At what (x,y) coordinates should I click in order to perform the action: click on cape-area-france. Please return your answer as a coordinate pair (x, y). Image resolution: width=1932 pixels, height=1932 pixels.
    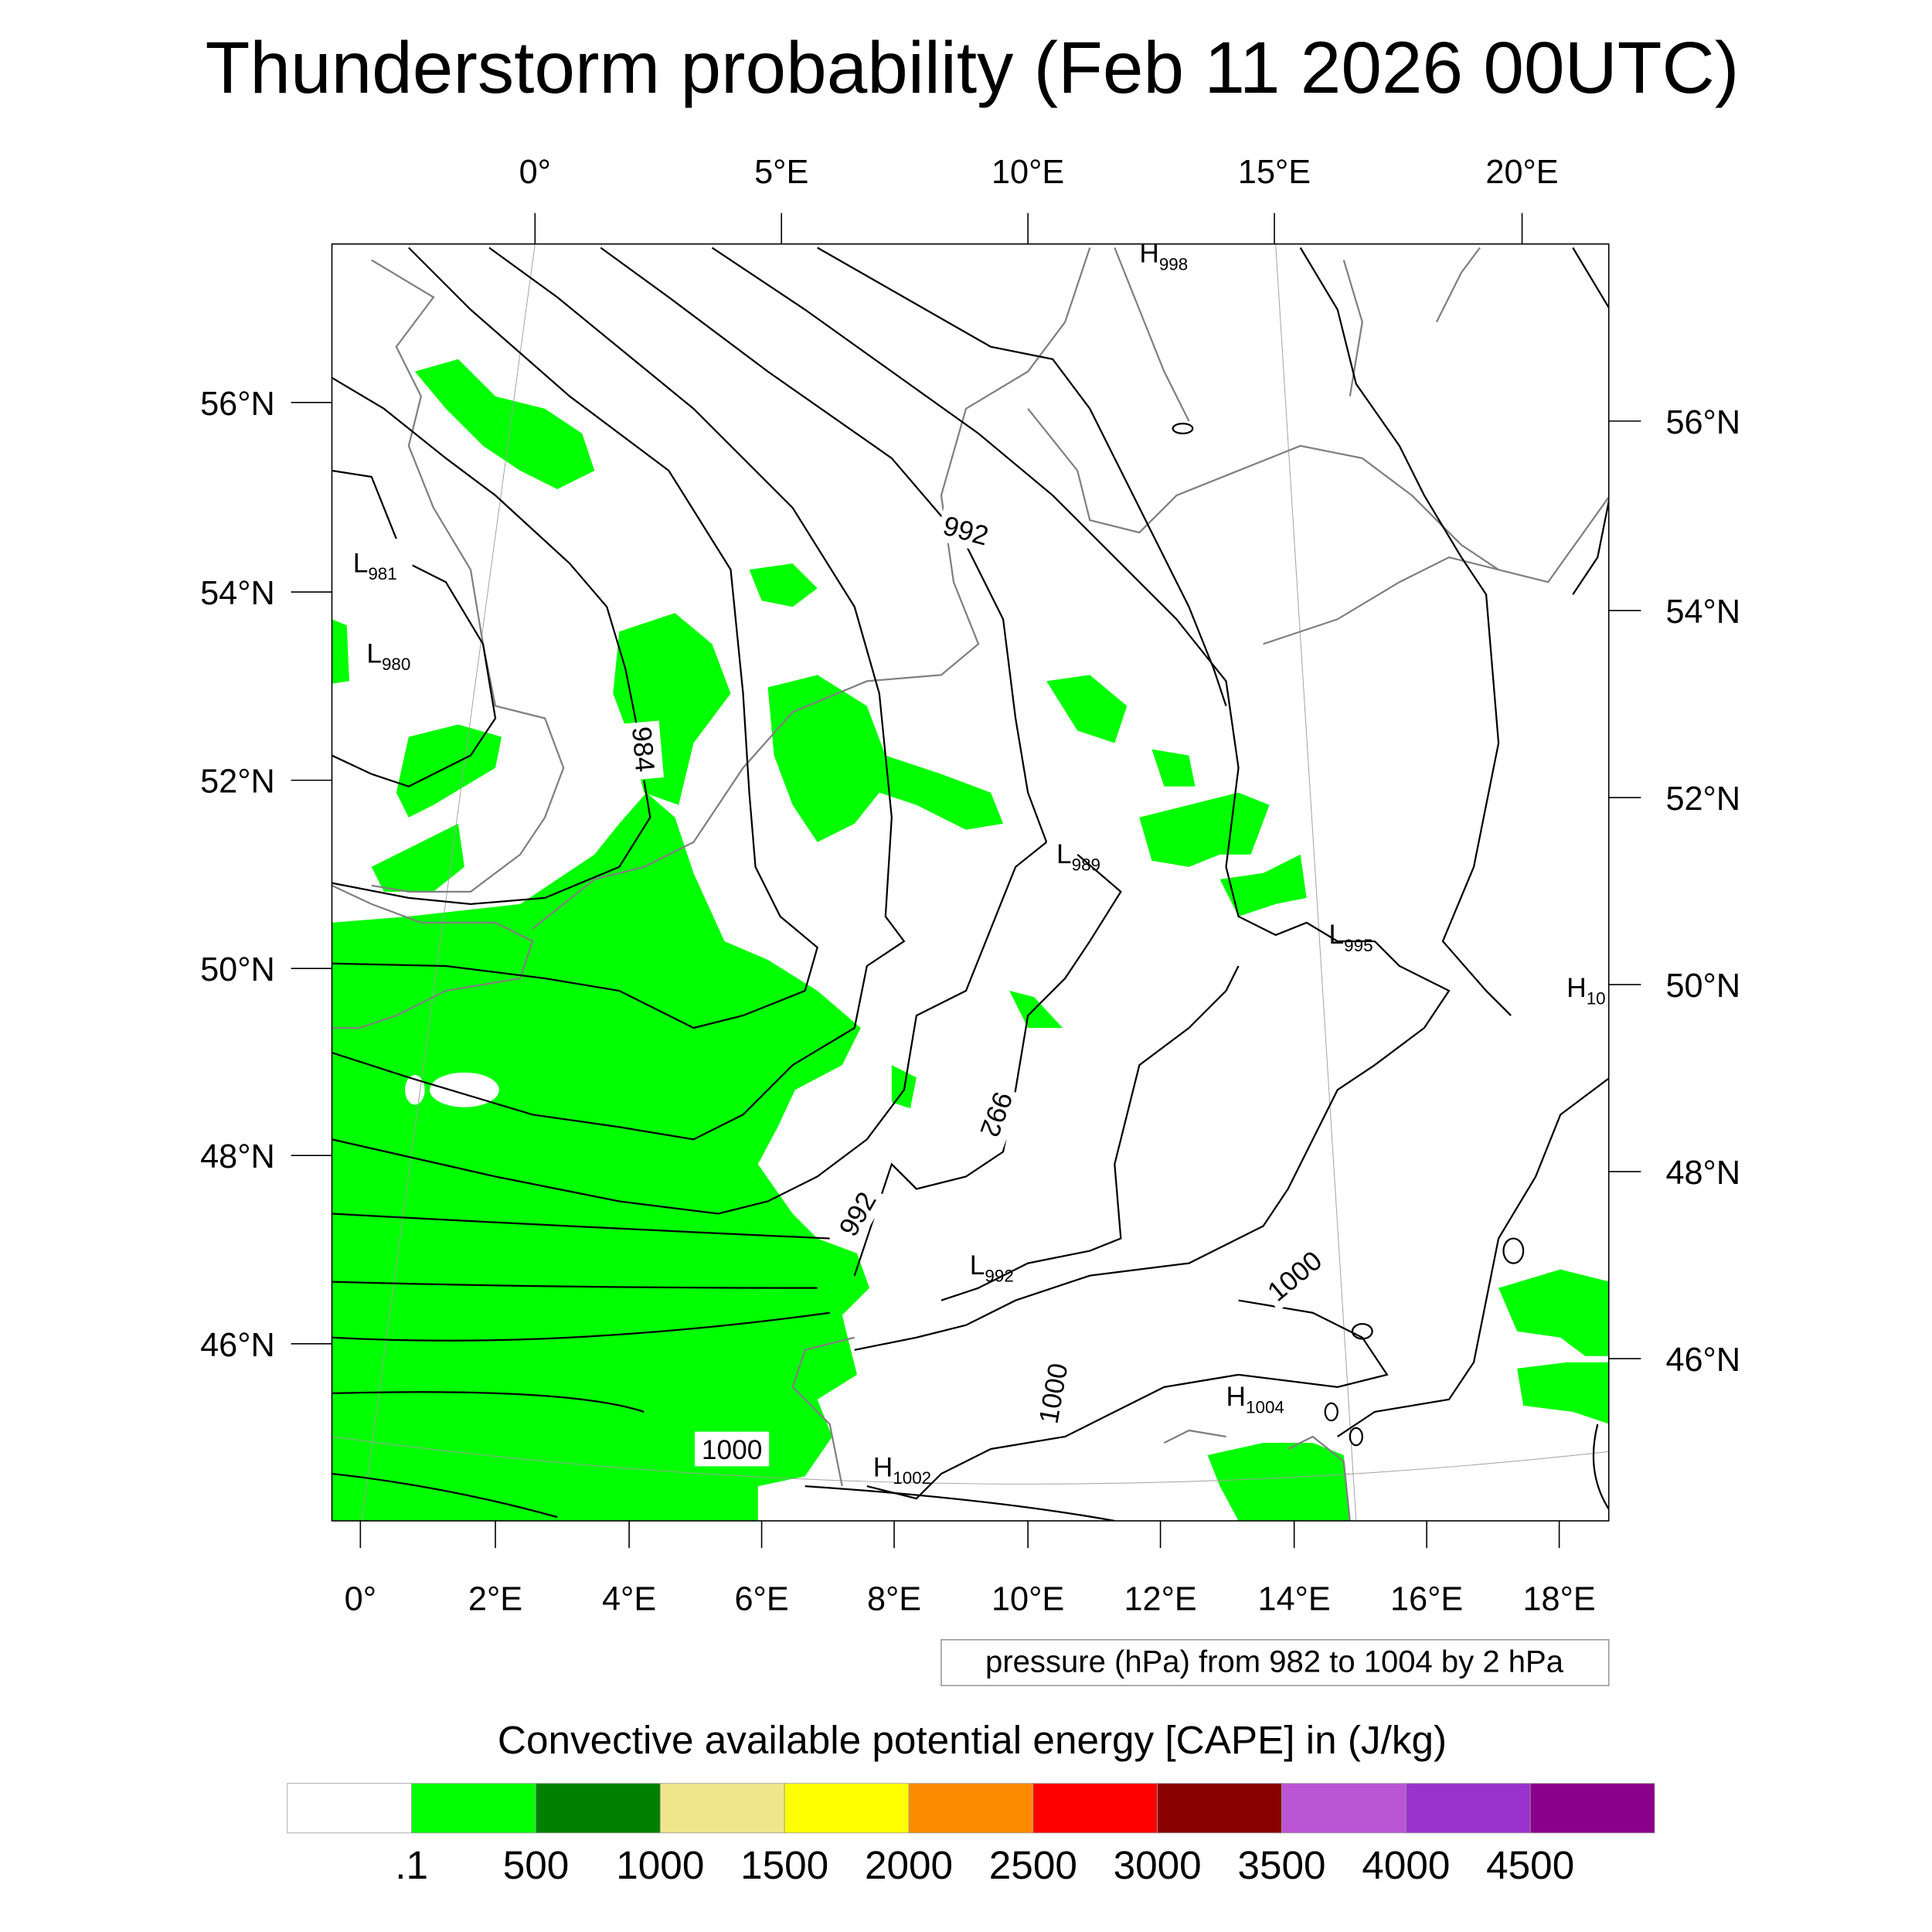
    Looking at the image, I should click on (600, 1156).